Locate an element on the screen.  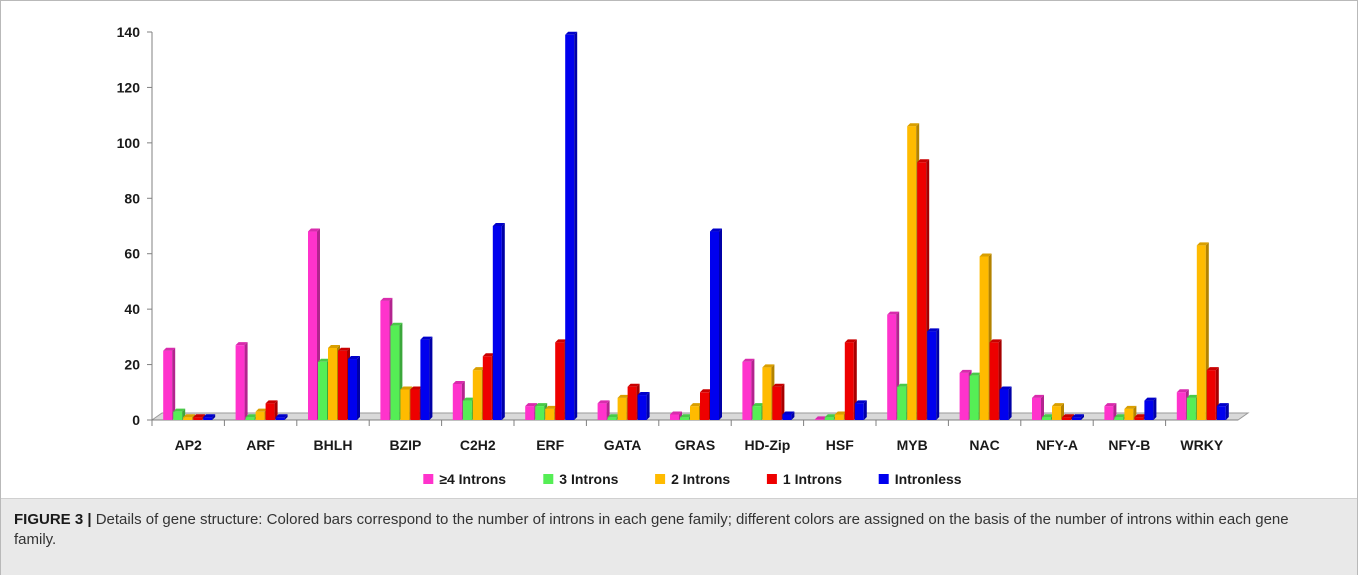
x-tick-label: BHLH is located at coordinates (333, 445).